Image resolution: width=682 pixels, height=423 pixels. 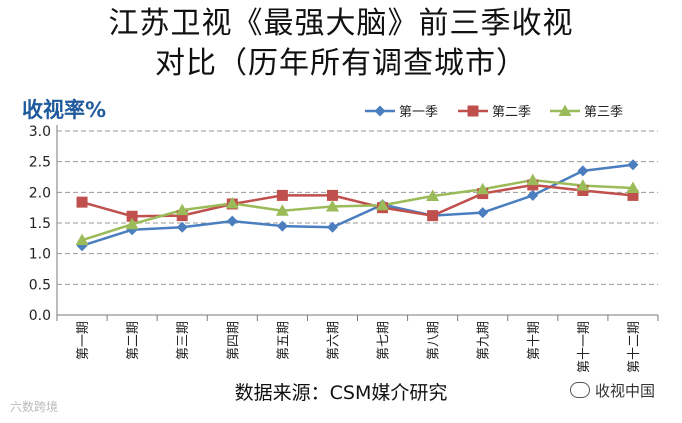 What do you see at coordinates (341, 23) in the screenshot?
I see `chart-title-line-1: 江苏卫视《最强大脑》前三季收视` at bounding box center [341, 23].